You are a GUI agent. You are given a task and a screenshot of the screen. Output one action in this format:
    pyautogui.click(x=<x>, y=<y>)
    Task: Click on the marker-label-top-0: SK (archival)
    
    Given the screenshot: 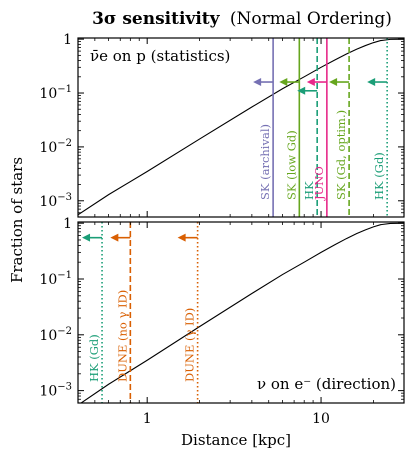 What is the action you would take?
    pyautogui.click(x=265, y=162)
    